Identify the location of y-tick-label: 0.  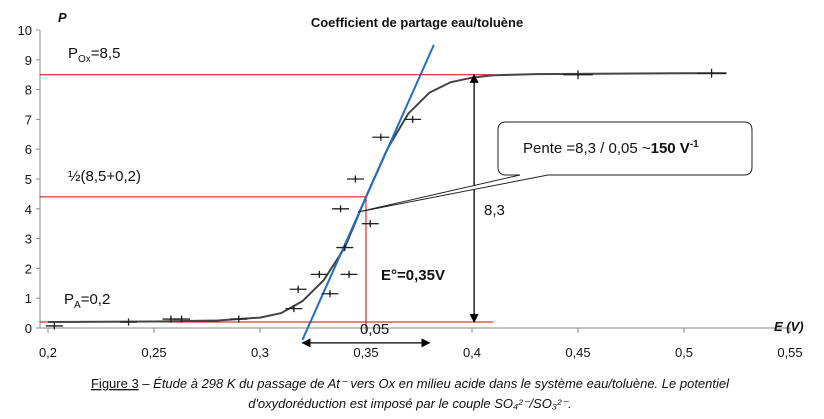
(28, 328).